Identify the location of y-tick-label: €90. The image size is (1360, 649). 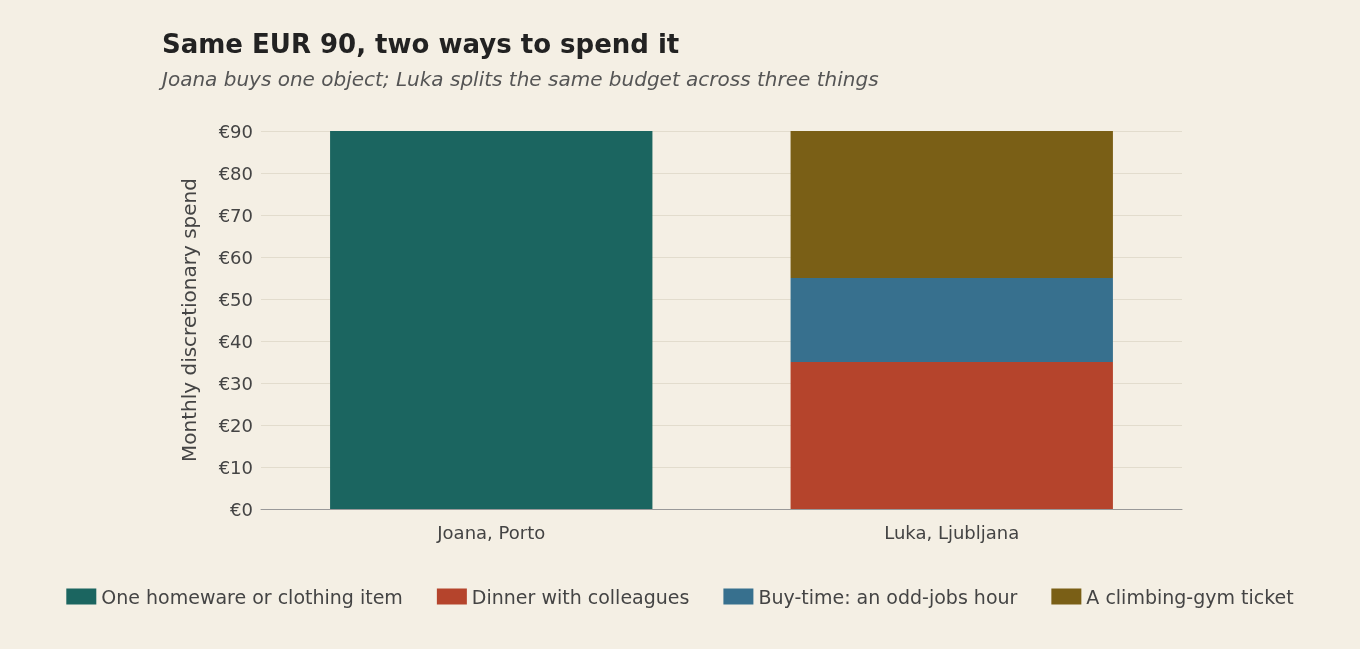
(235, 131).